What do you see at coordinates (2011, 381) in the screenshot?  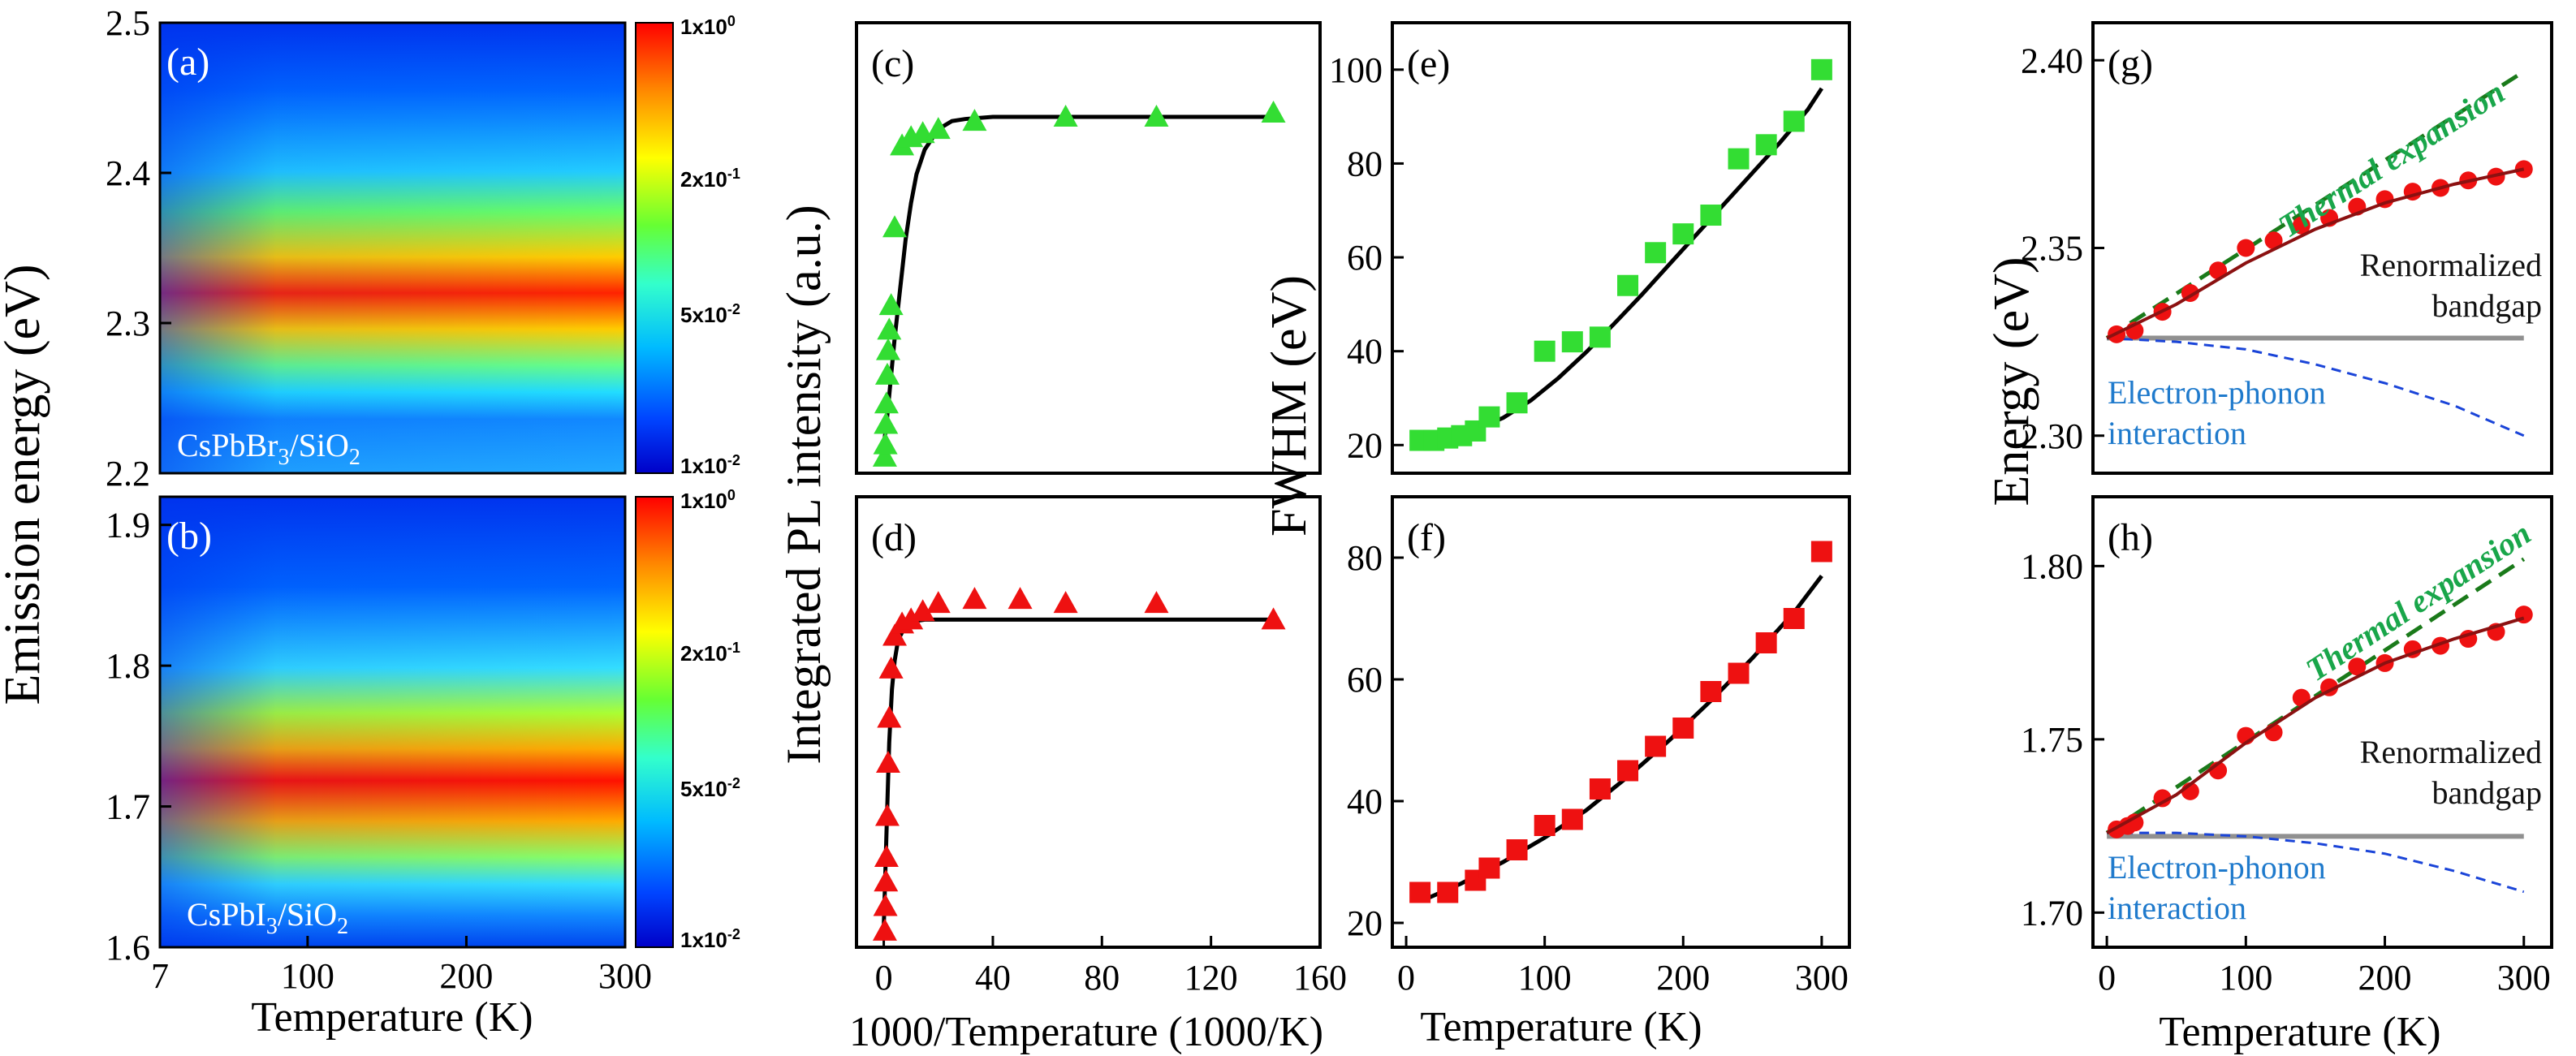 I see `ylabel-energy: Energy (eV)` at bounding box center [2011, 381].